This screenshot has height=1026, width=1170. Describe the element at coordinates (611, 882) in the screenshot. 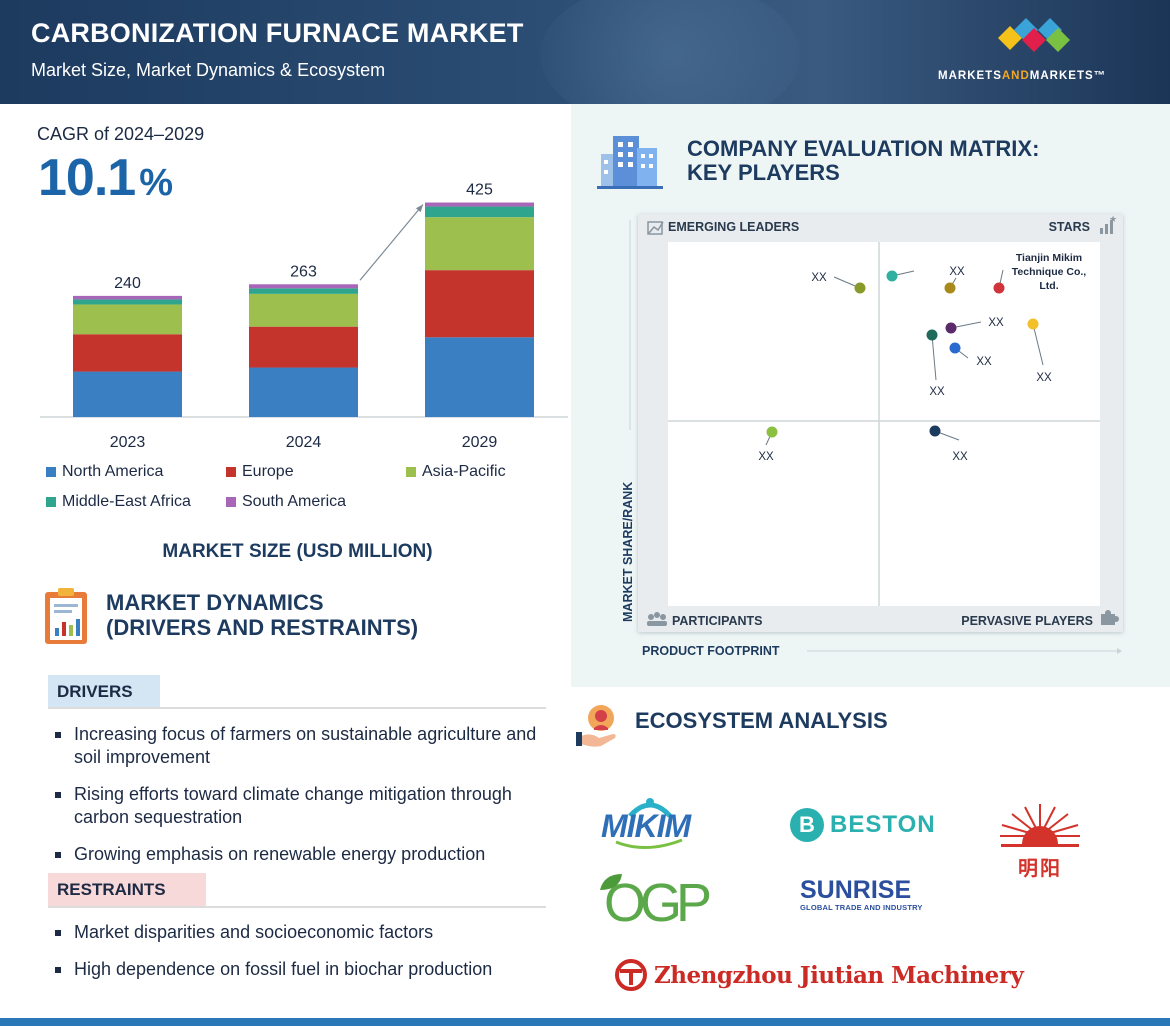

I see `ogp-leaf-icon` at that location.